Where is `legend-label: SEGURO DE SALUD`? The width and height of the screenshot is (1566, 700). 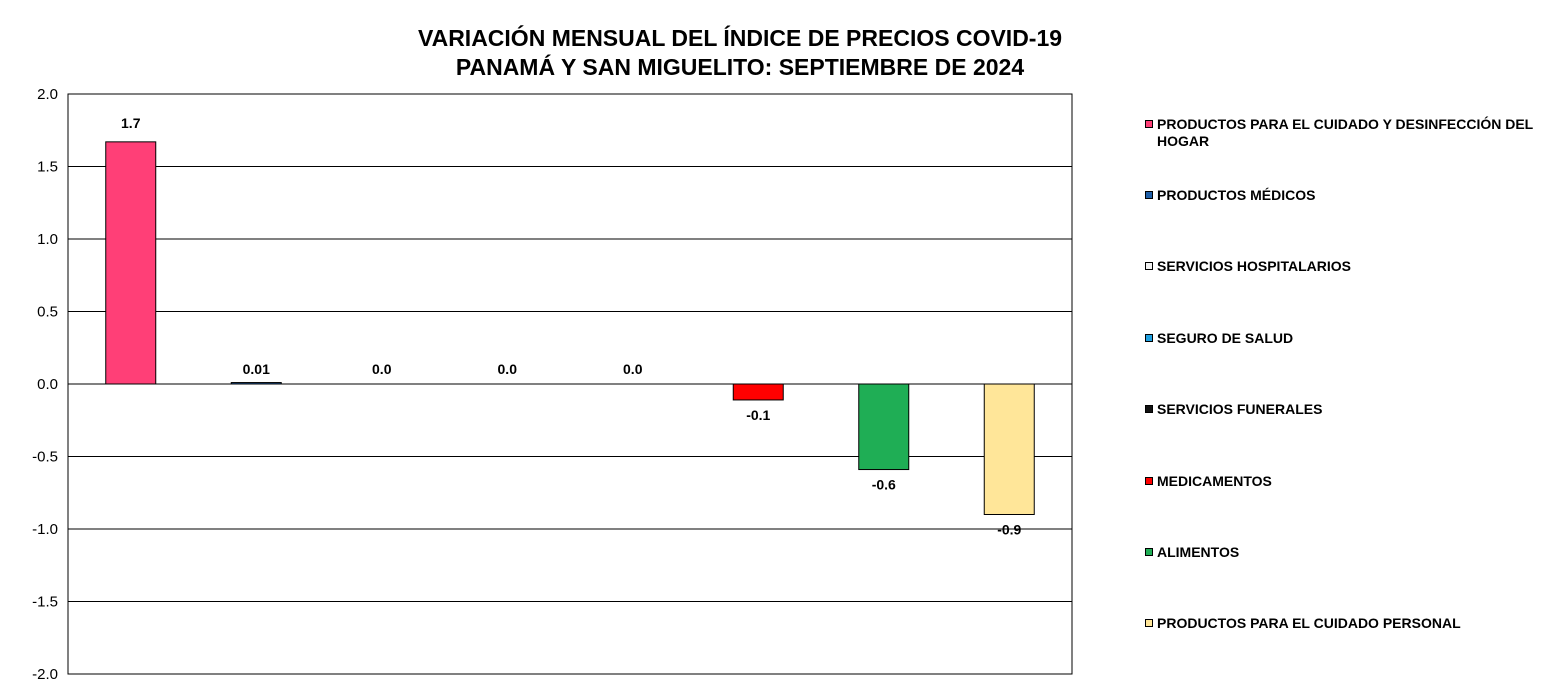 legend-label: SEGURO DE SALUD is located at coordinates (1225, 338).